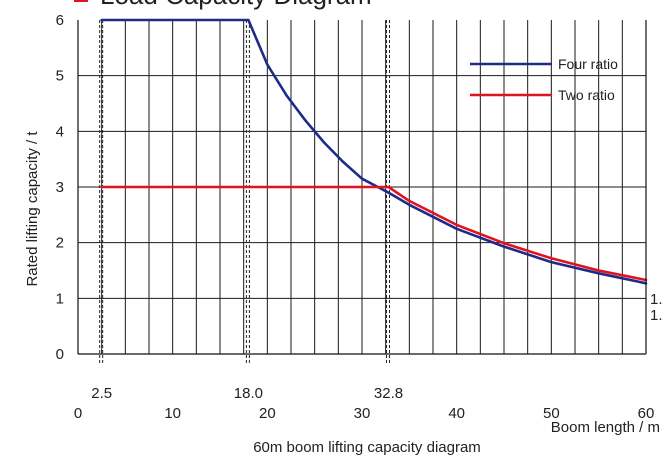 The width and height of the screenshot is (664, 457). What do you see at coordinates (267, 413) in the screenshot?
I see `x-tick-label: 20` at bounding box center [267, 413].